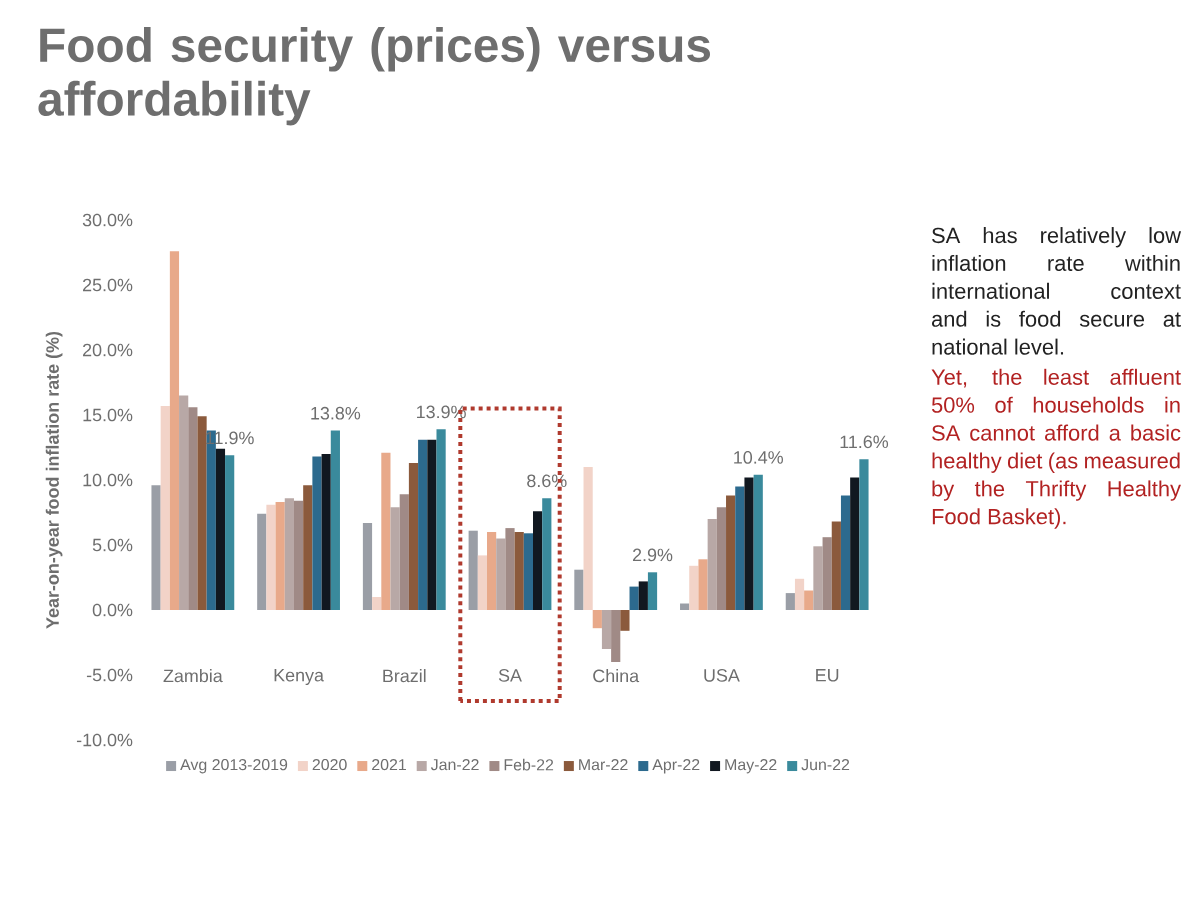 The width and height of the screenshot is (1200, 900). I want to click on data-label: 13.8%, so click(336, 413).